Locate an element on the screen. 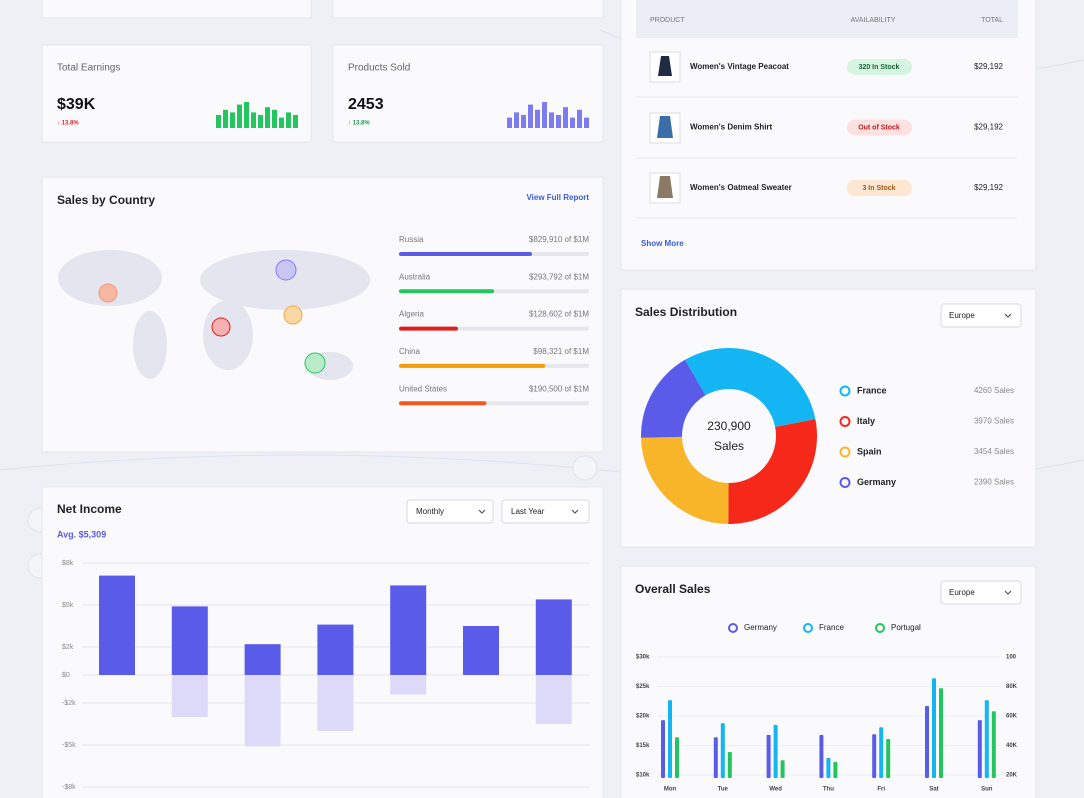 The height and width of the screenshot is (798, 1084). country-amount: $190,500 of $1M is located at coordinates (559, 388).